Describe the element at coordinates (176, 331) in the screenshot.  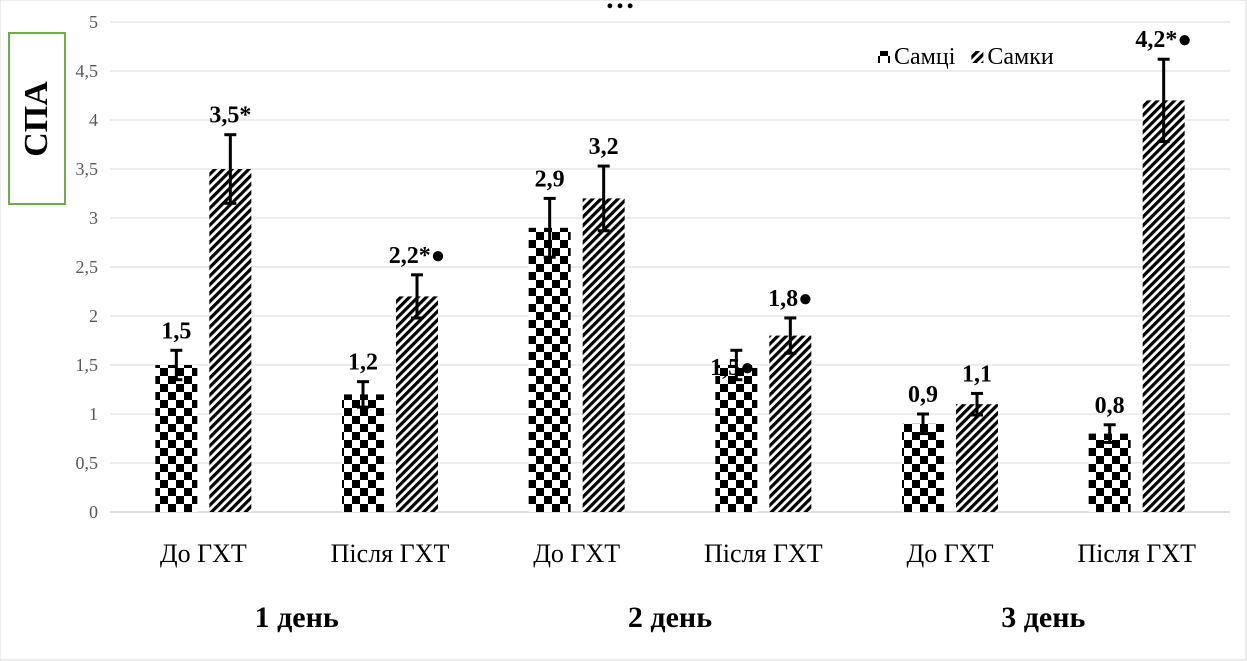
I see `data-label: 1,5` at that location.